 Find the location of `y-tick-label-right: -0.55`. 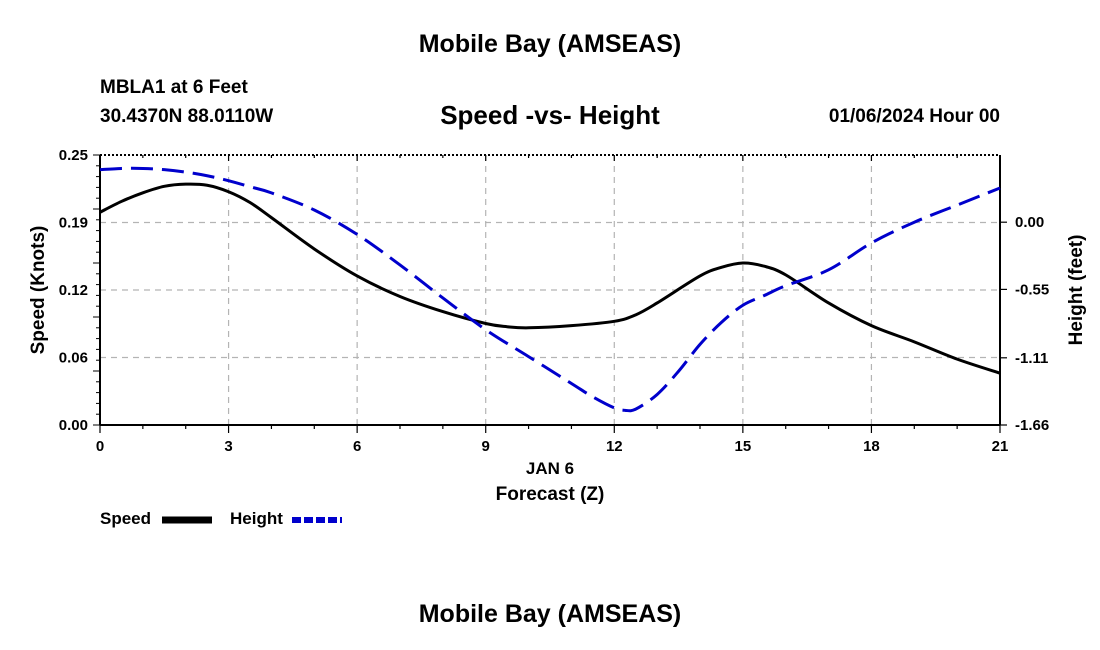

y-tick-label-right: -0.55 is located at coordinates (1032, 289).